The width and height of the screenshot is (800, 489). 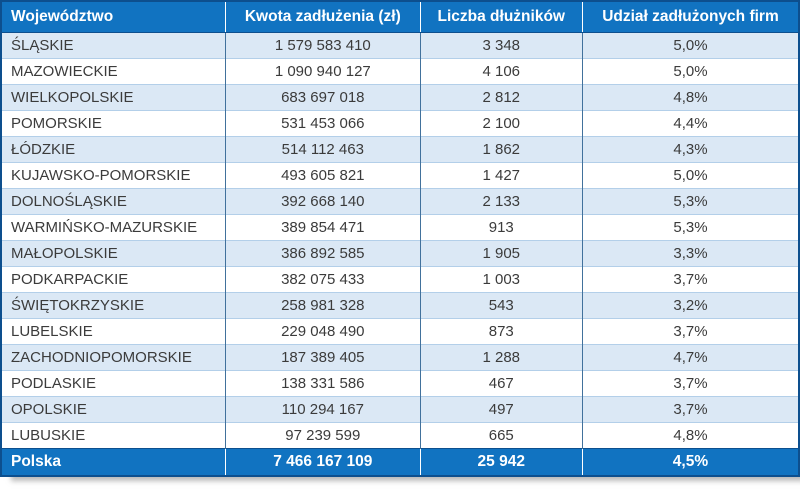 What do you see at coordinates (113, 227) in the screenshot?
I see `region-cell: WARMIŃSKO-MAZURSKIE` at bounding box center [113, 227].